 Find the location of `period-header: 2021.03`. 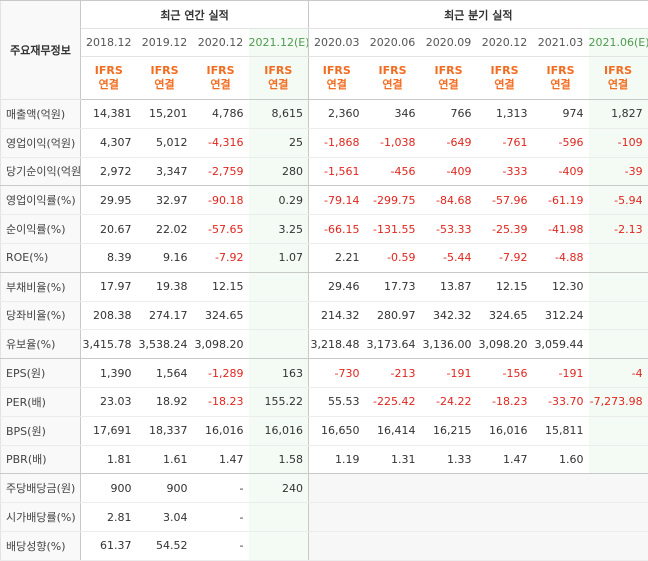

period-header: 2021.03 is located at coordinates (560, 42).